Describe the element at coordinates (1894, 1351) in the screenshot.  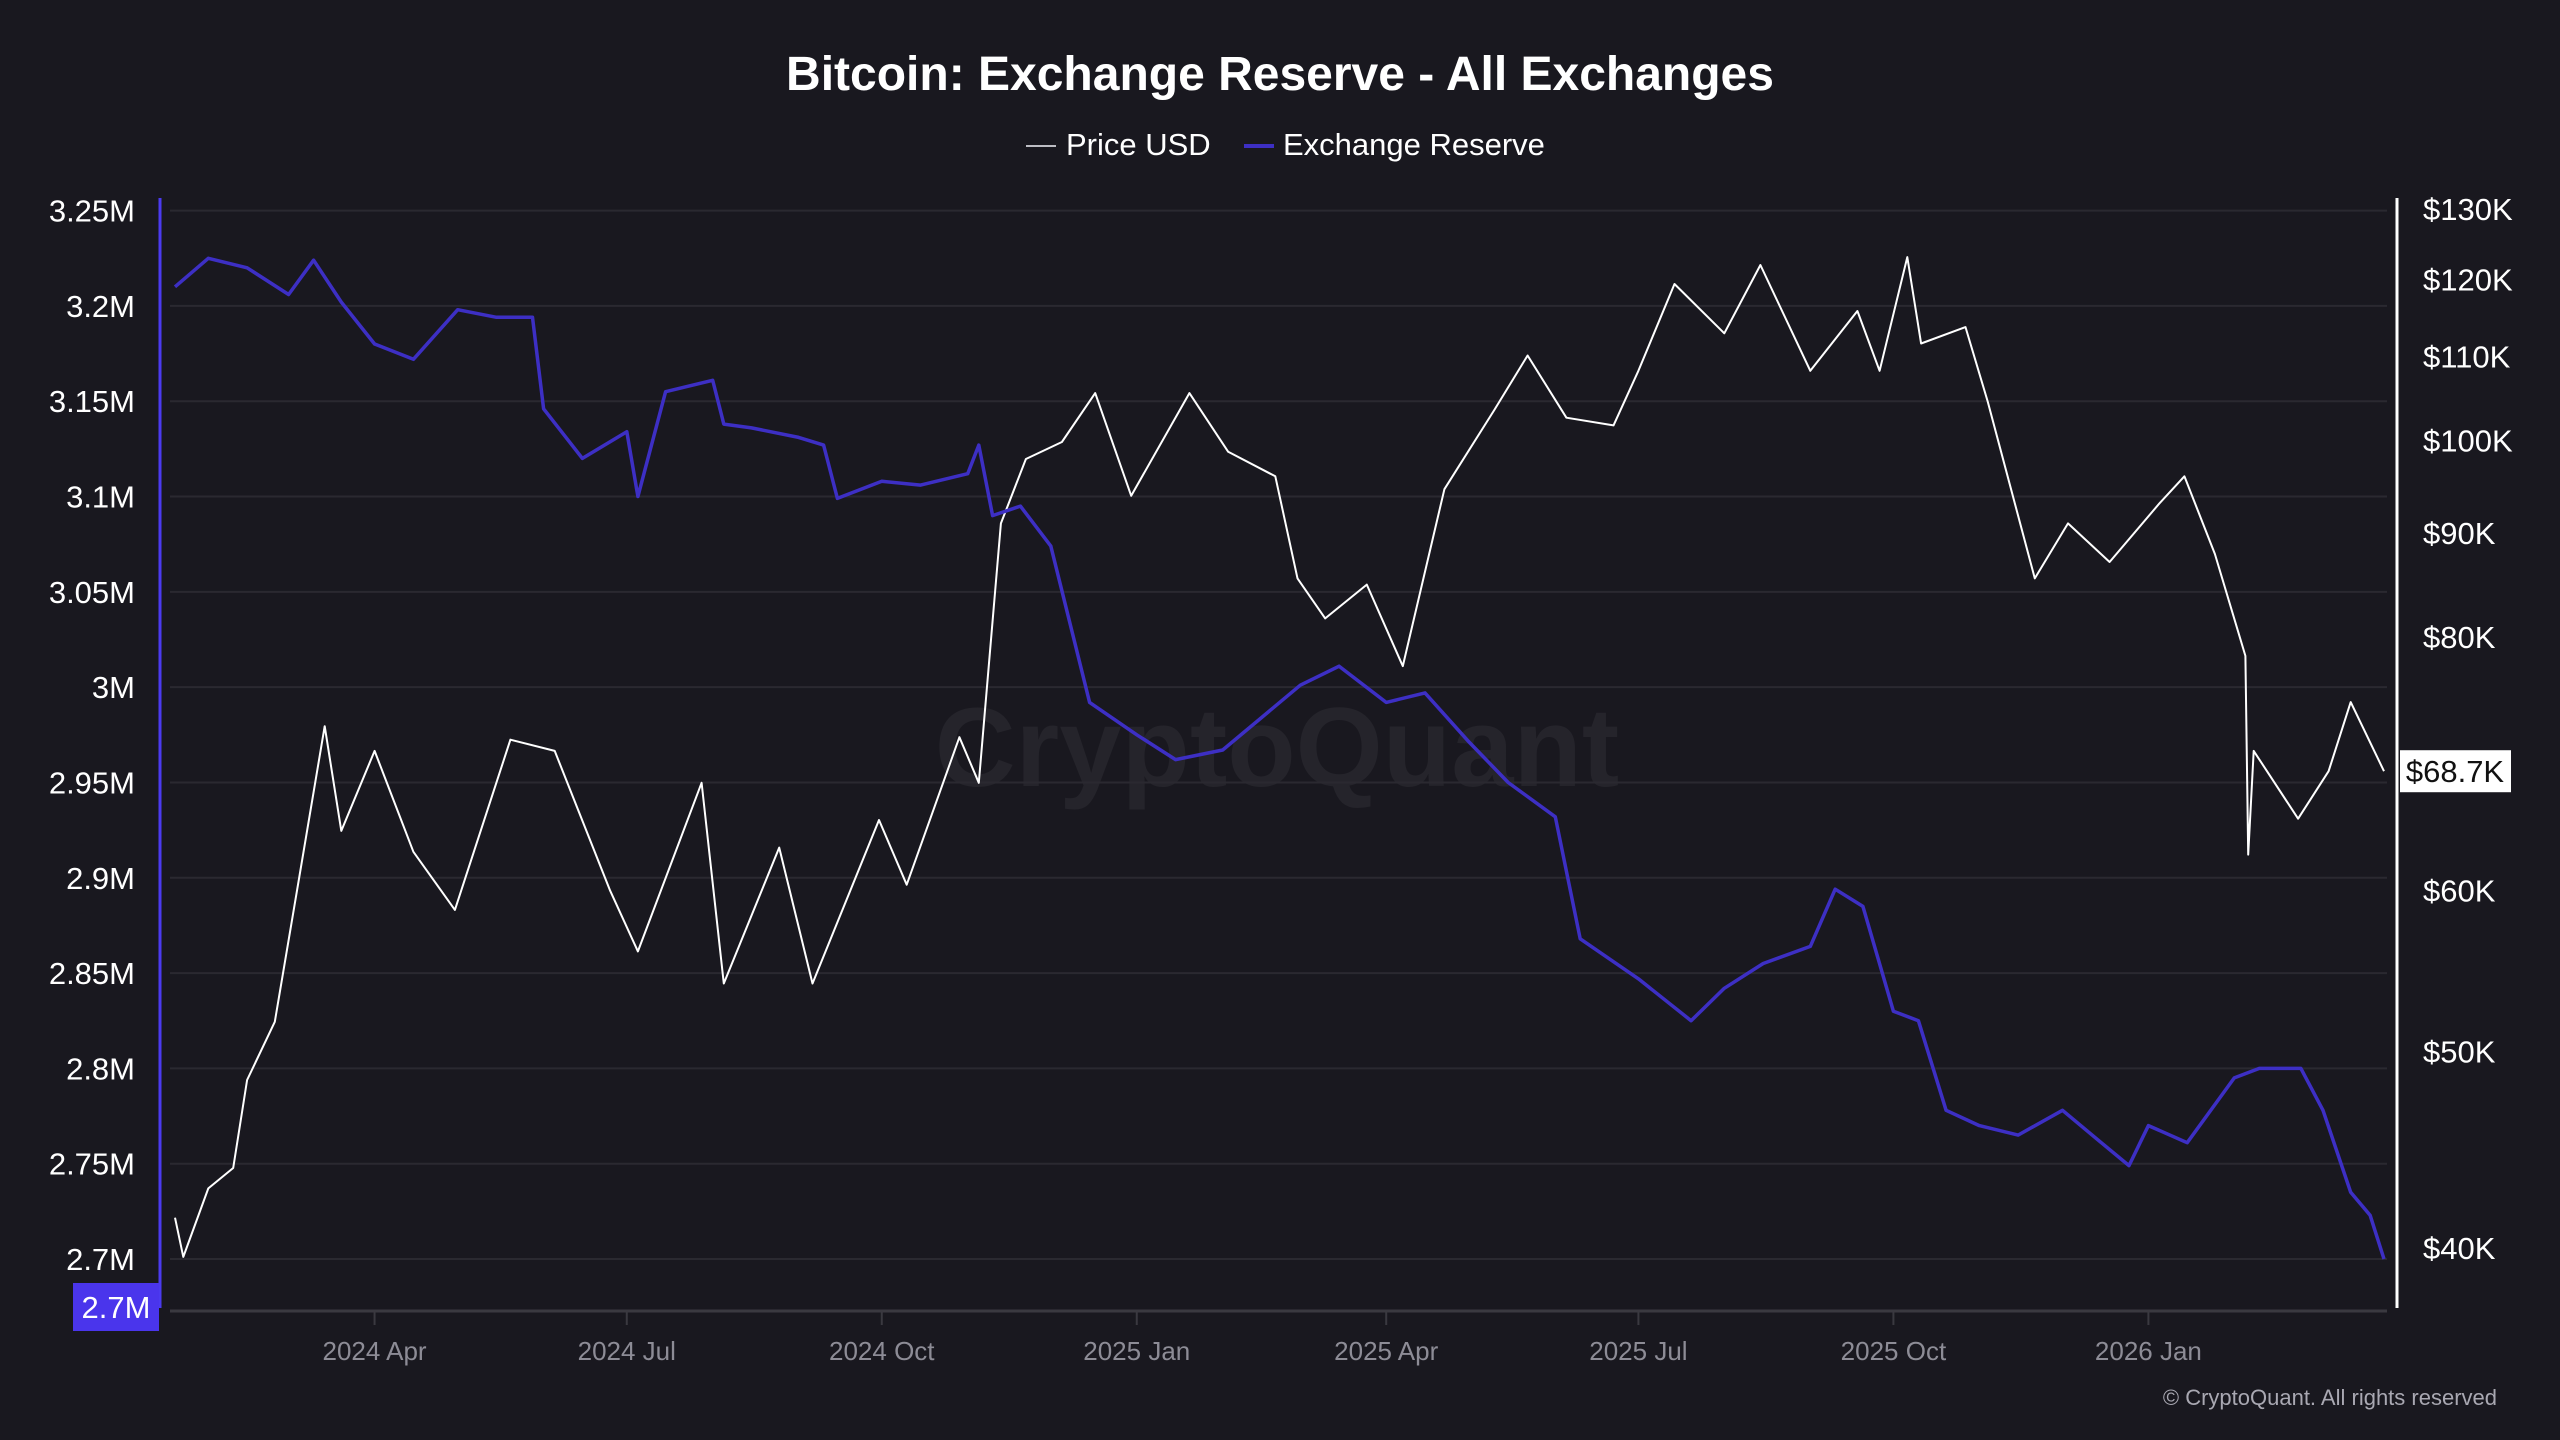
I see `x-tick-label: 2025 Oct` at that location.